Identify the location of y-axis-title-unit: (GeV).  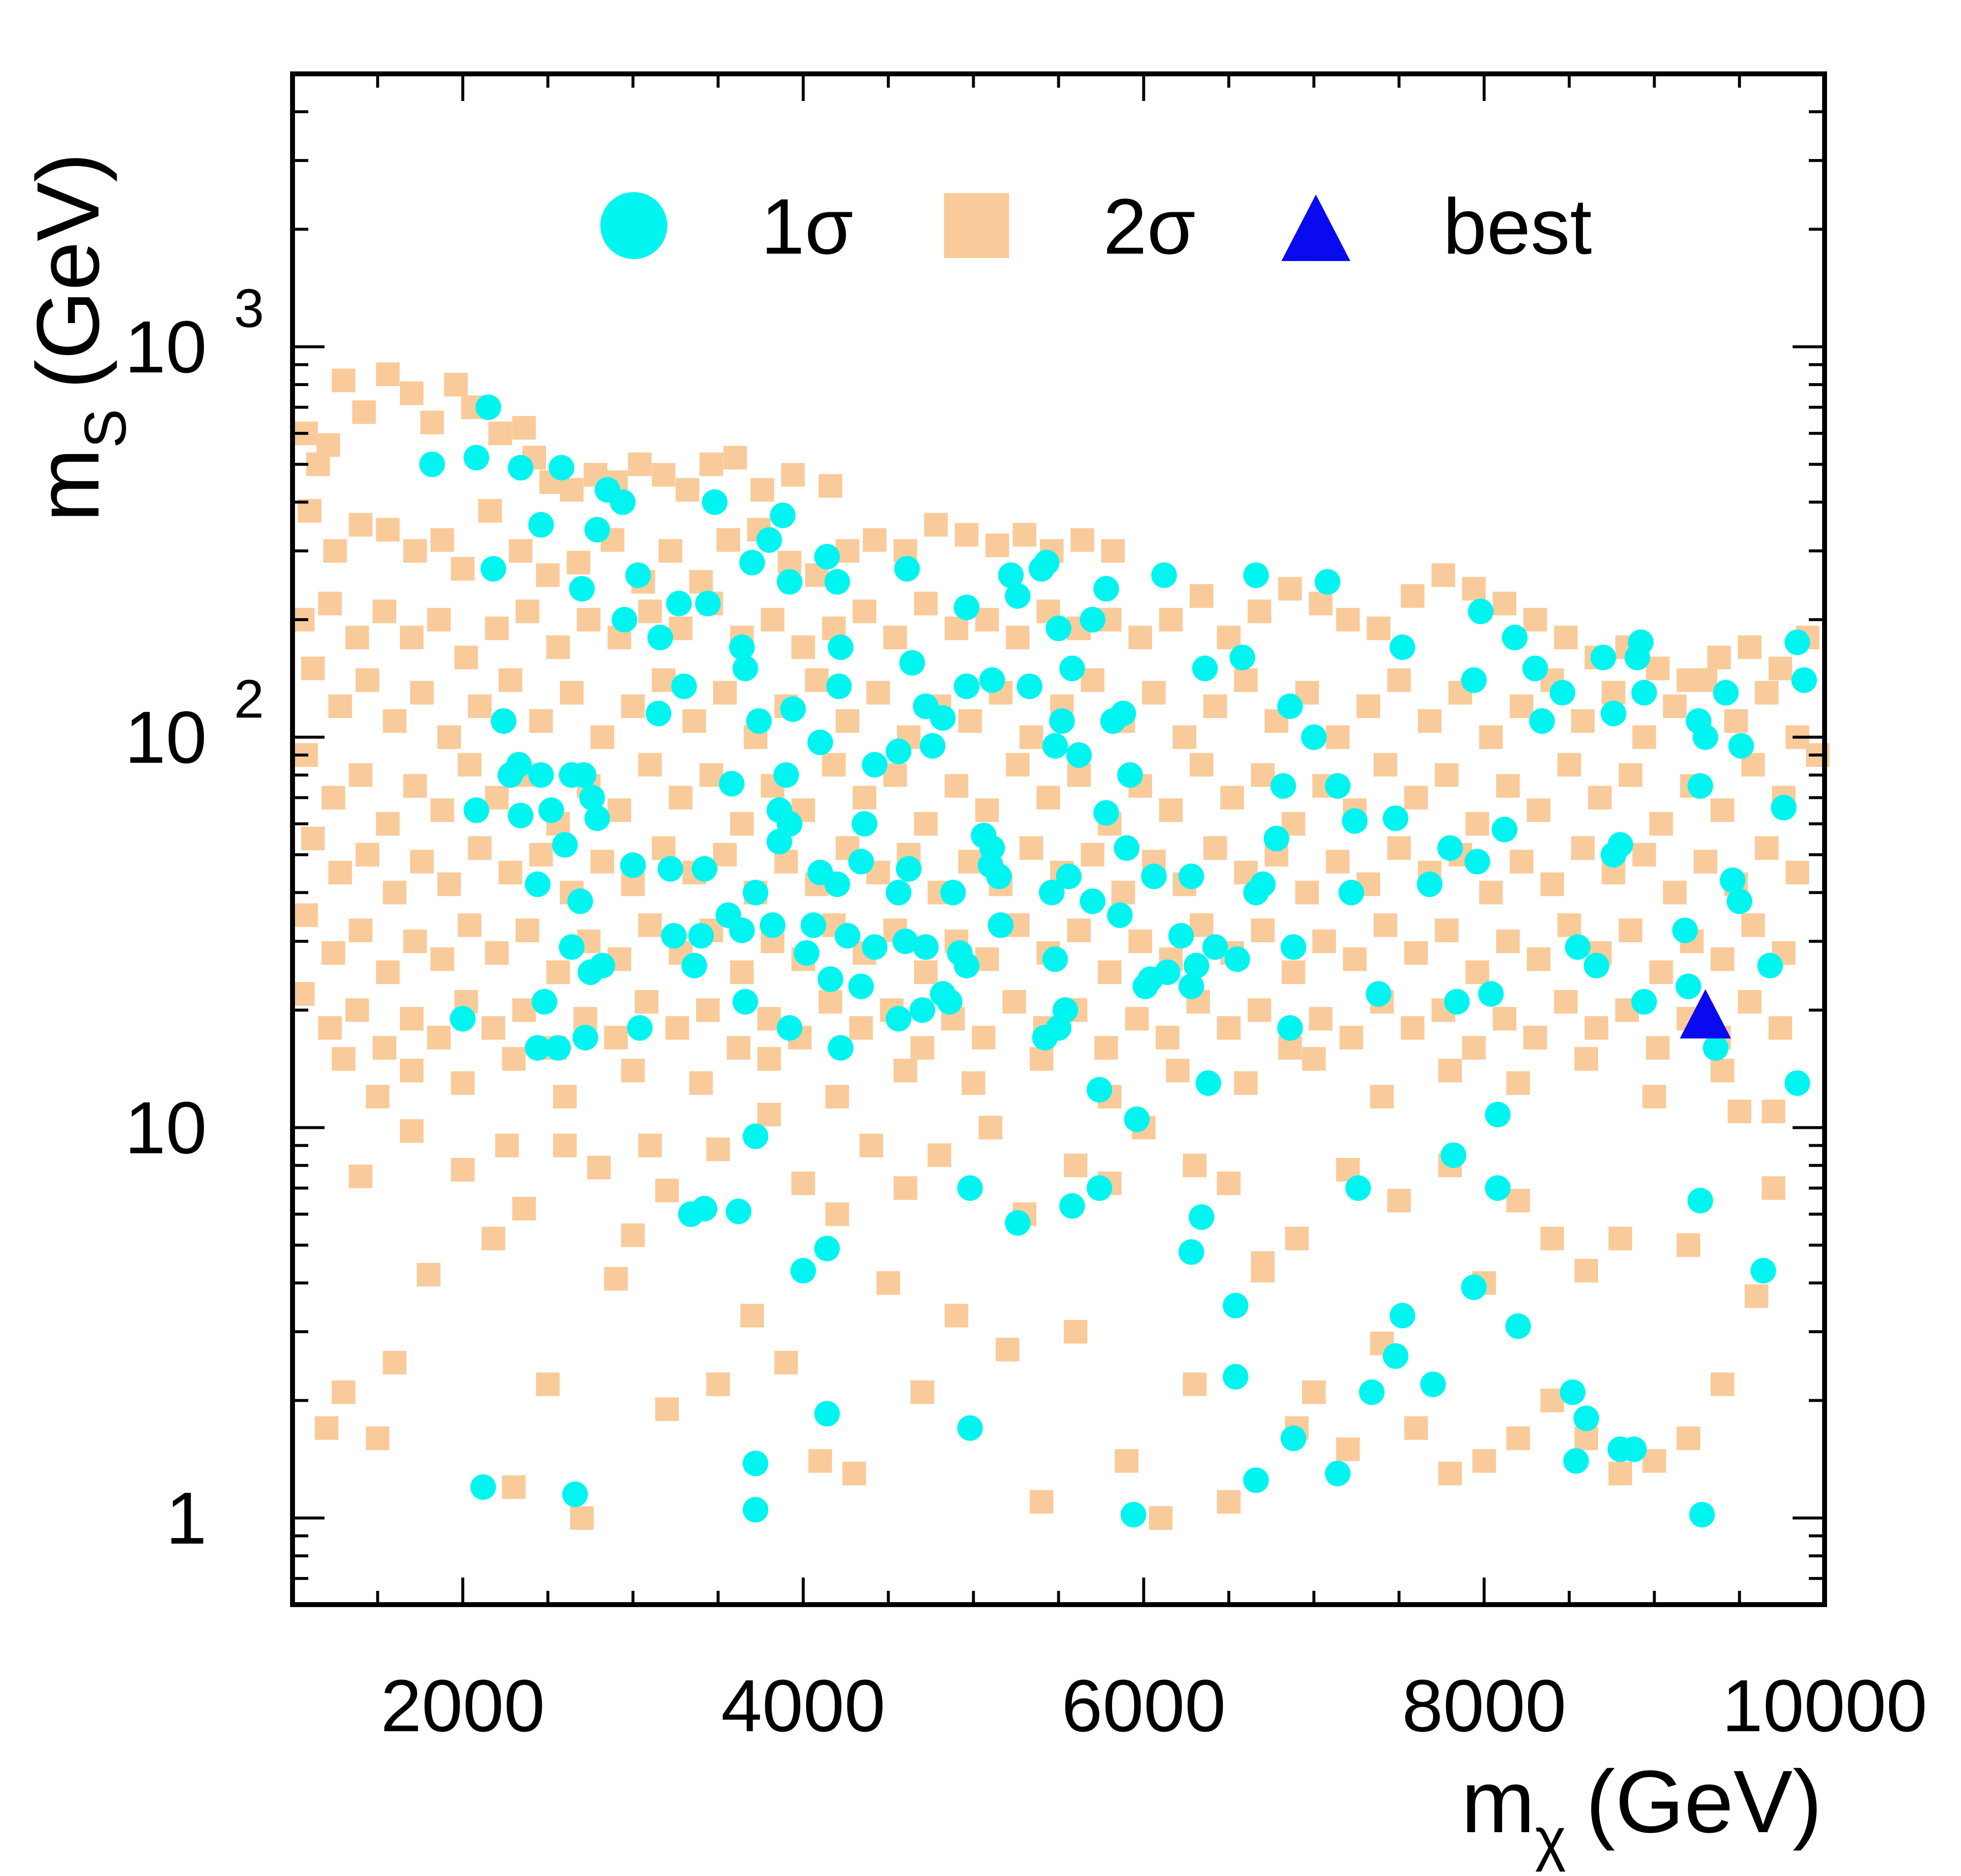
(68, 271).